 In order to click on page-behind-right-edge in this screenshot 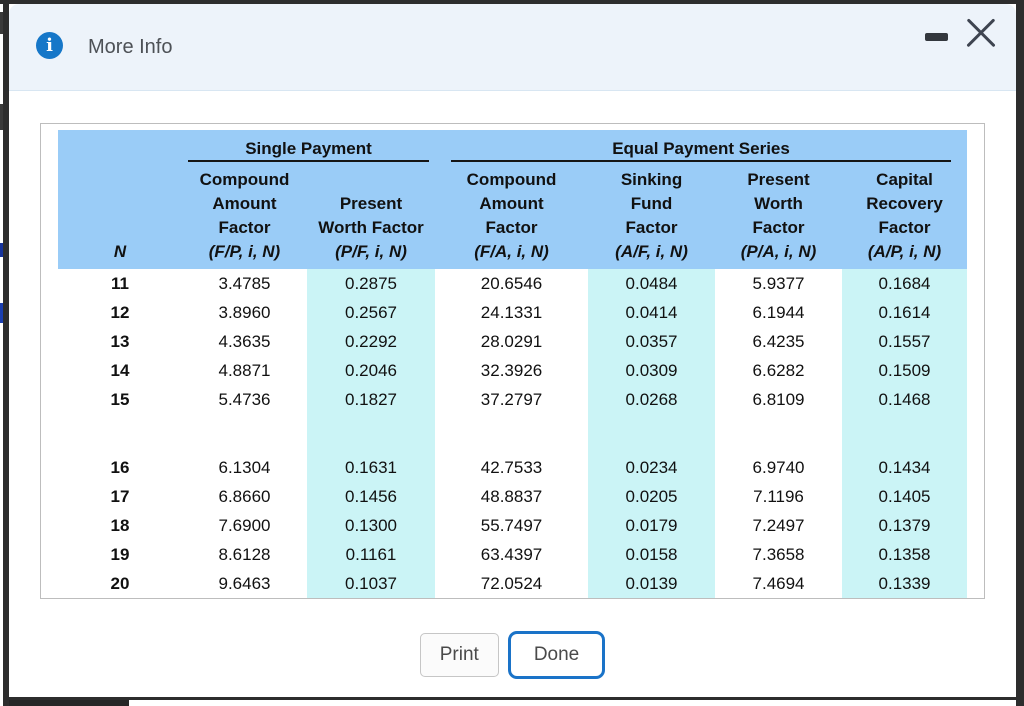, I will do `click(1020, 353)`.